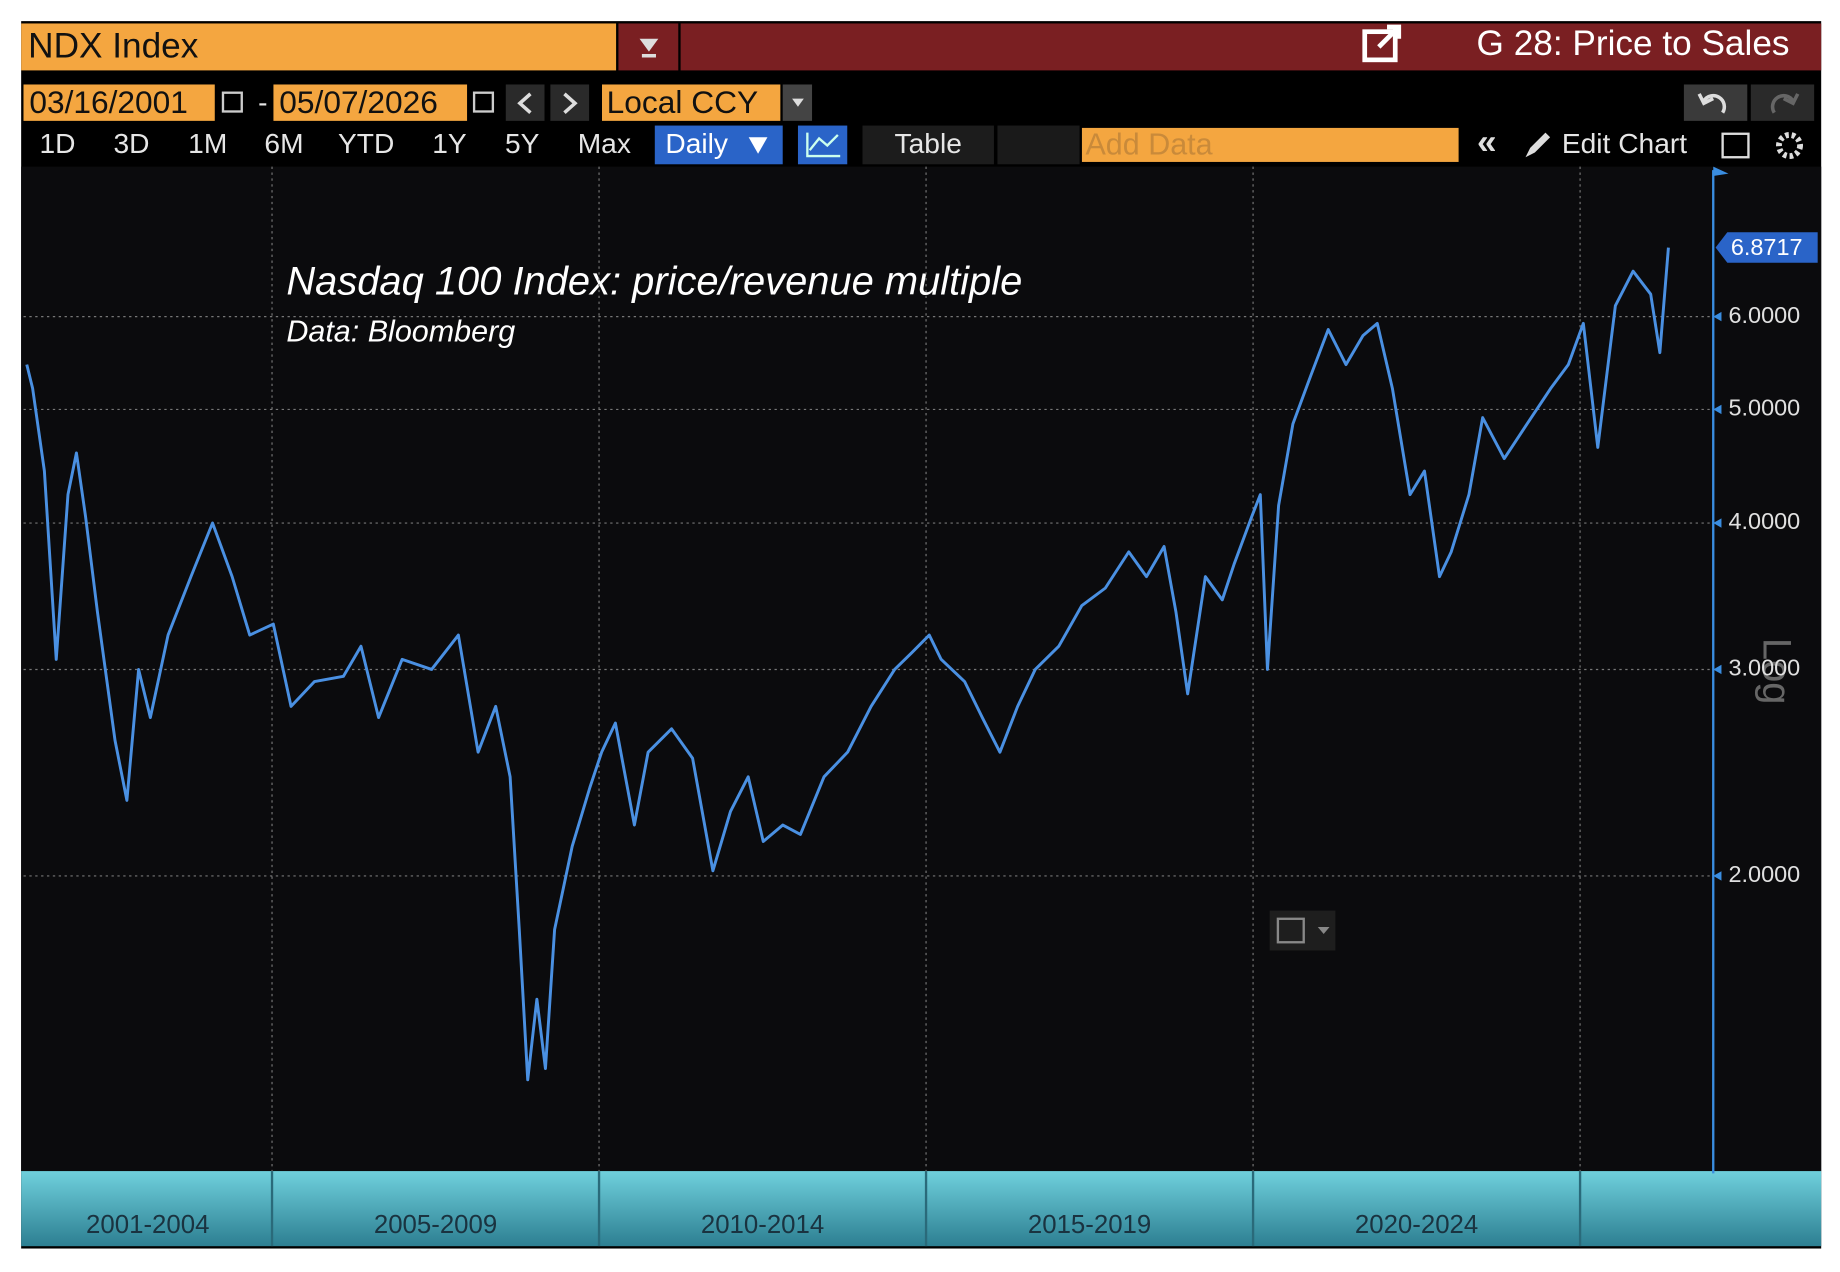 The image size is (1840, 1272). I want to click on security-field, so click(319, 47).